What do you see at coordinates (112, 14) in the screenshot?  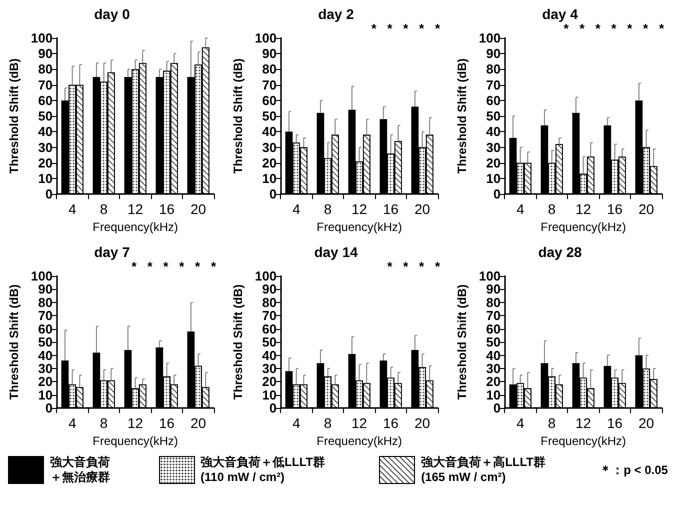 I see `chart-title: day 0` at bounding box center [112, 14].